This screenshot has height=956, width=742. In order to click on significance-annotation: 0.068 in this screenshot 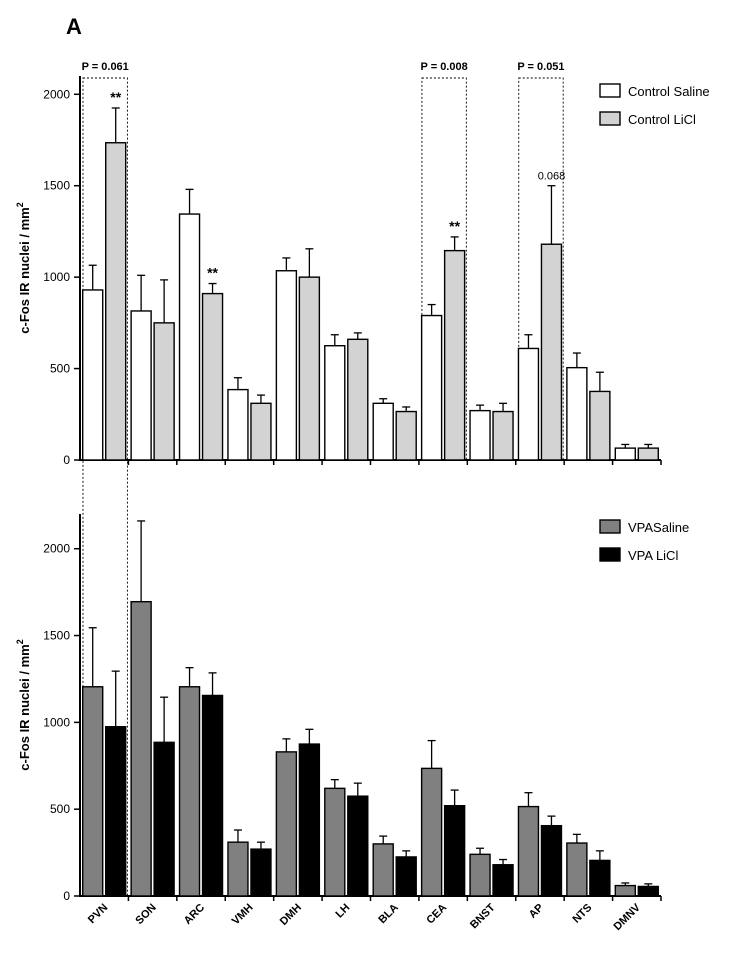, I will do `click(552, 177)`.